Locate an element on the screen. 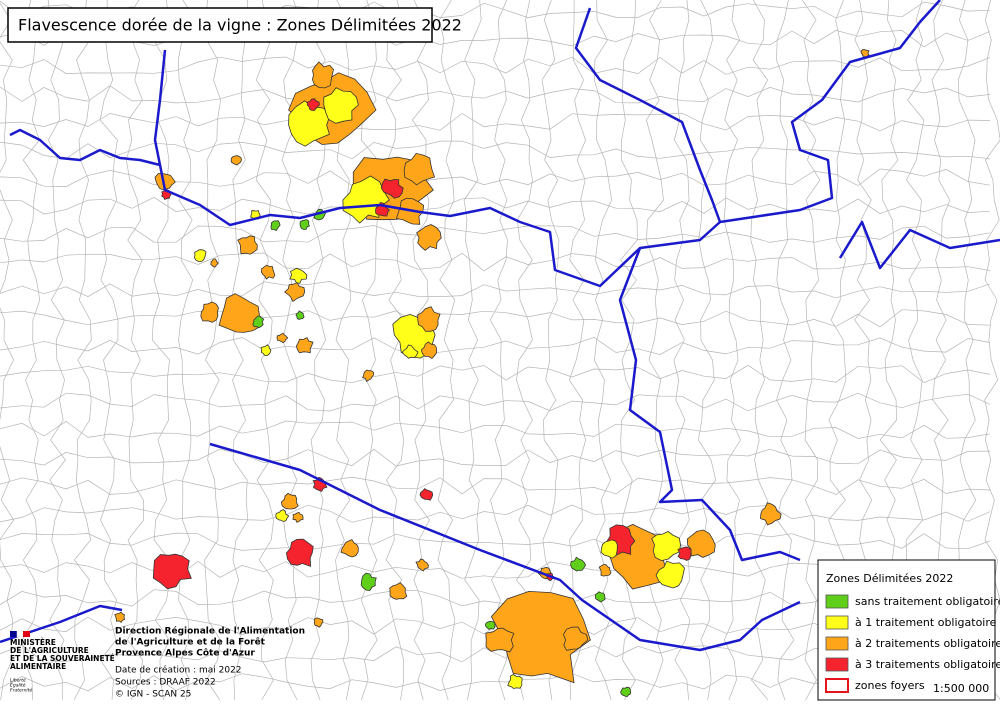  legend-box is located at coordinates (906, 630).